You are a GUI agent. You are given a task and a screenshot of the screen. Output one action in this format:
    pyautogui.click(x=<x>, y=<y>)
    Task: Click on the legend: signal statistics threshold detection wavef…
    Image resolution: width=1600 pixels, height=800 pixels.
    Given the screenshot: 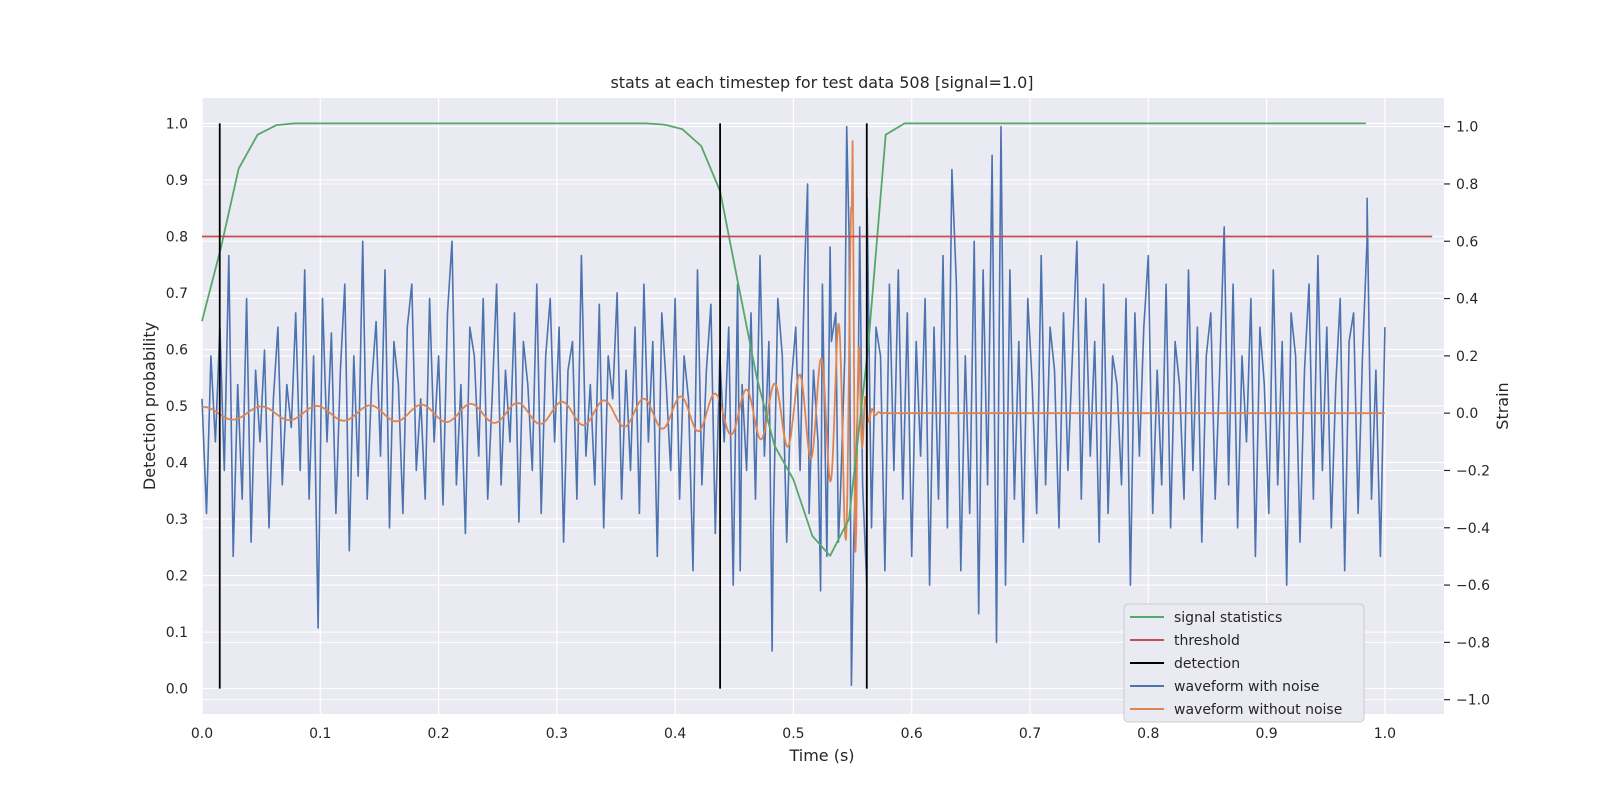 What is the action you would take?
    pyautogui.click(x=1244, y=663)
    